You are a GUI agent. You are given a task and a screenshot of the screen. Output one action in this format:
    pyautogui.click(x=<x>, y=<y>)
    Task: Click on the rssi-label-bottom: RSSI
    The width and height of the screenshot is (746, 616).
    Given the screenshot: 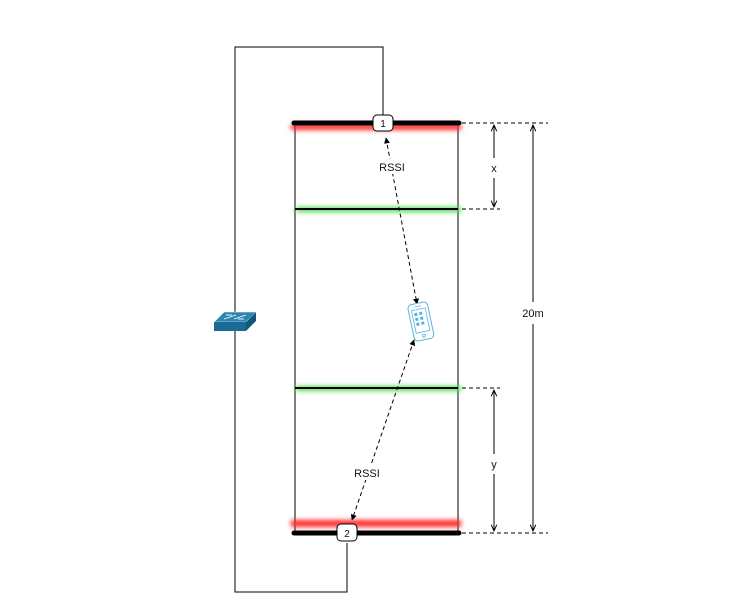 What is the action you would take?
    pyautogui.click(x=367, y=474)
    